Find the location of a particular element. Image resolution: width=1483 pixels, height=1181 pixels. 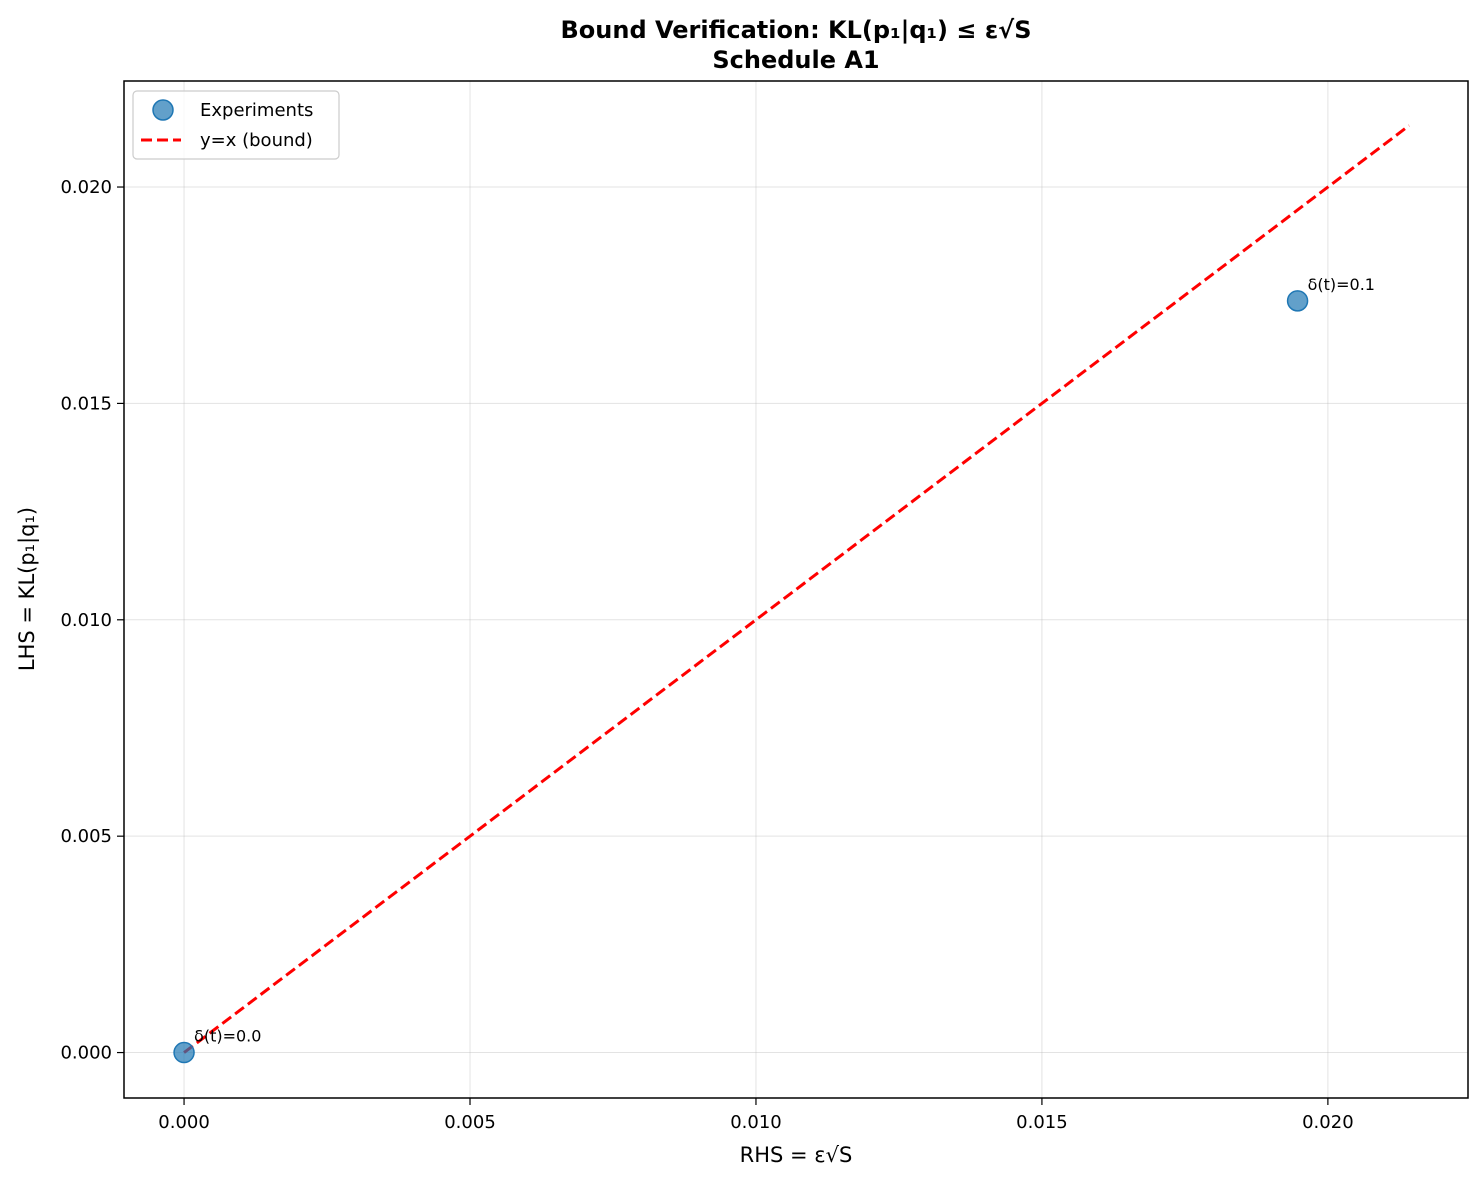

y-axis-label: LHS = KL(p₁|q₁) is located at coordinates (27, 589).